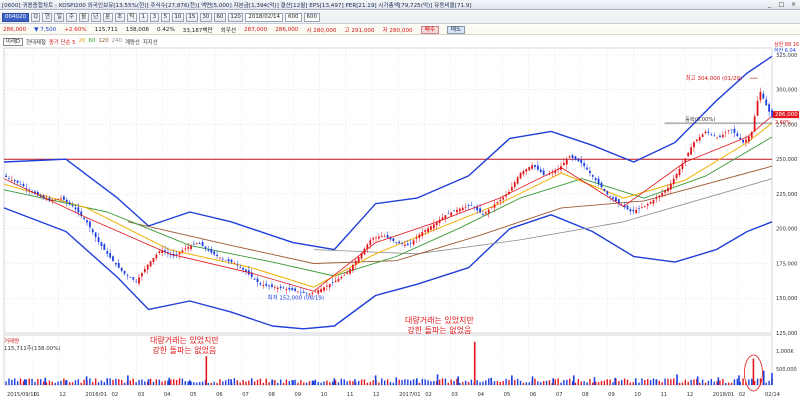 The width and height of the screenshot is (800, 400). What do you see at coordinates (22, 395) in the screenshot?
I see `time-tick-label: 2015/09/10` at bounding box center [22, 395].